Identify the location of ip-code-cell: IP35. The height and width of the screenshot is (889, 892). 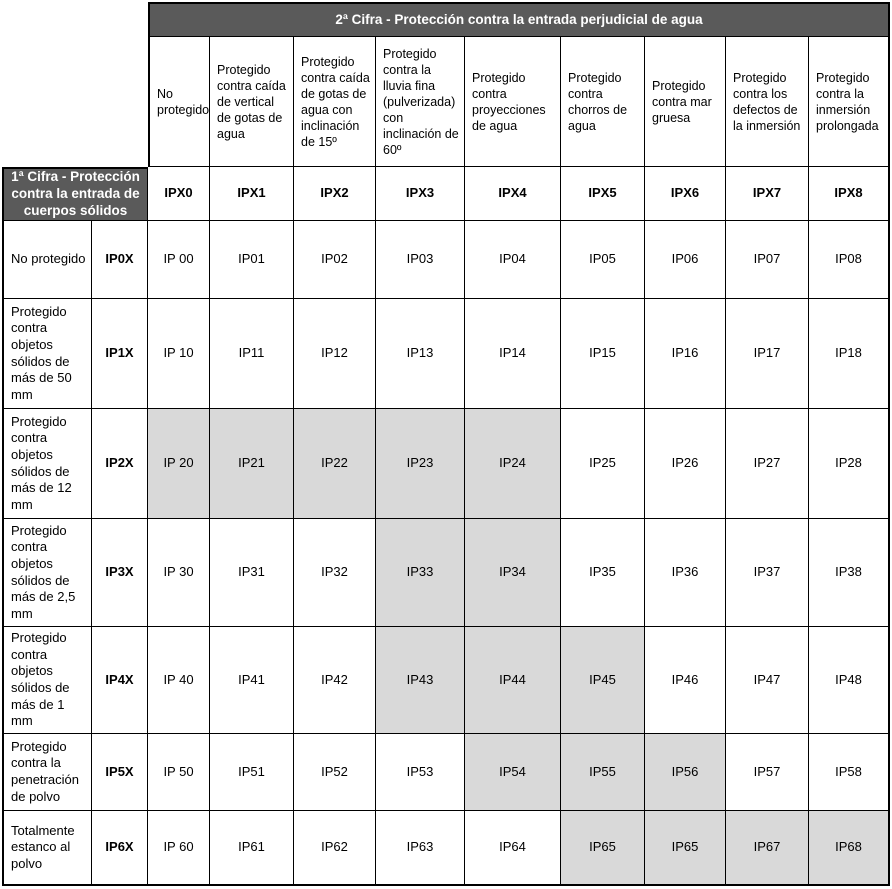
(603, 573).